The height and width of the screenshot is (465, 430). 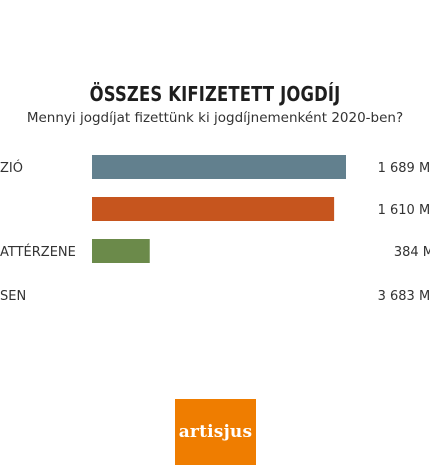 I want to click on chart-title: ÖSSZES KIFIZETETT JOGDÍJ, so click(x=215, y=94).